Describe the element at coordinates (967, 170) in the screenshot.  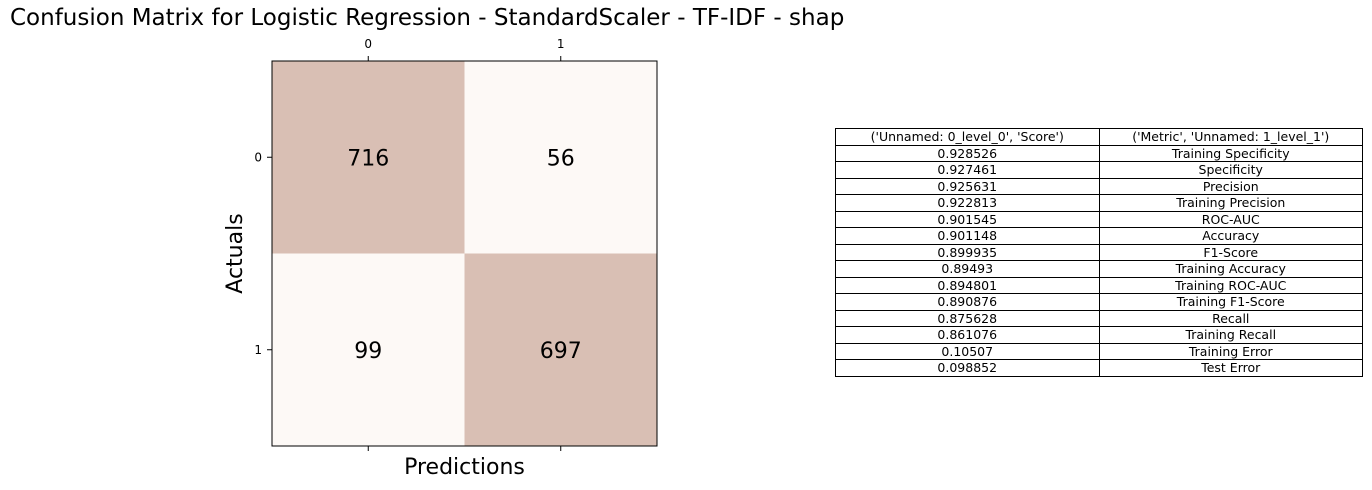
I see `score-cell: 0.927461` at that location.